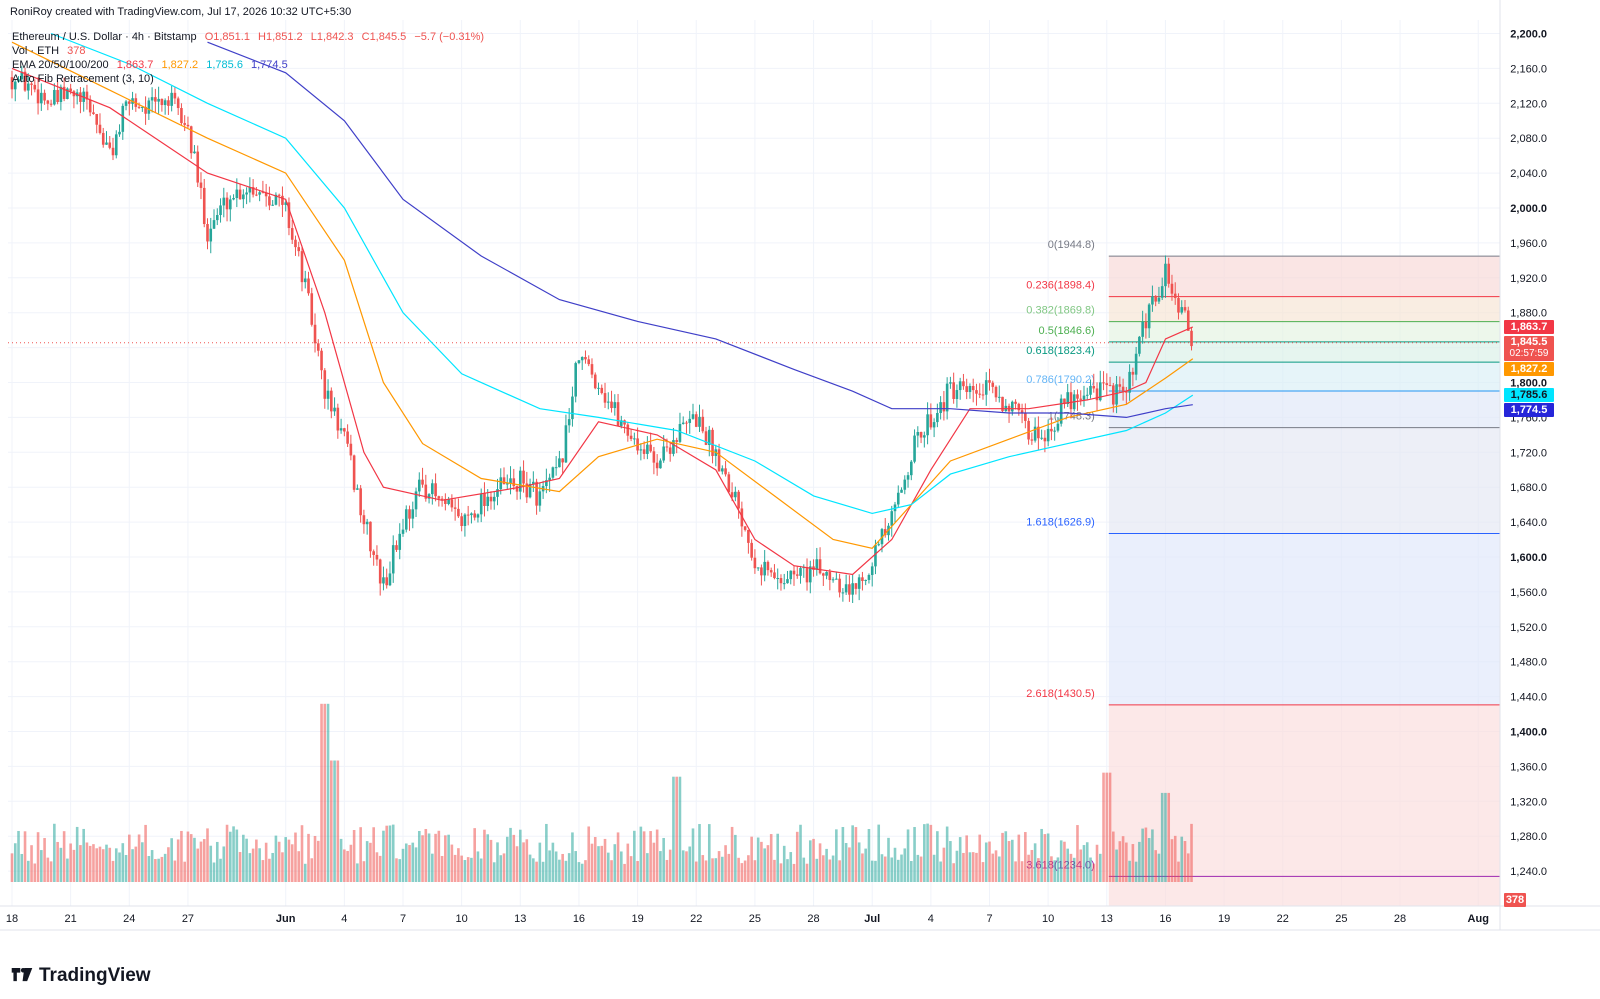  I want to click on fib-label: Auto Fib Retracement (3, 10), so click(83, 79).